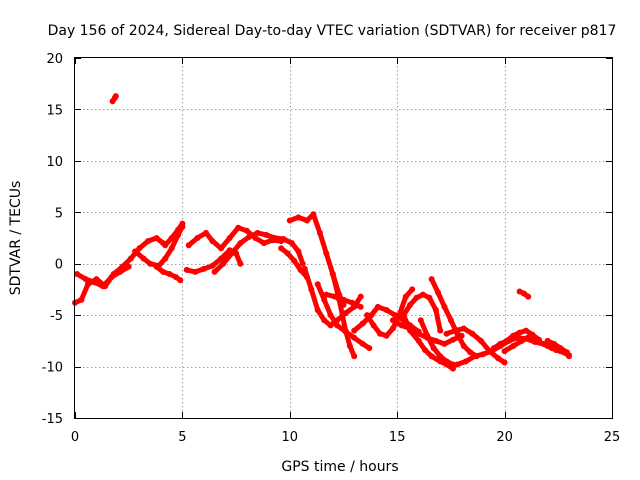 The width and height of the screenshot is (640, 480). Describe the element at coordinates (54, 110) in the screenshot. I see `y-tick-label: 15` at that location.